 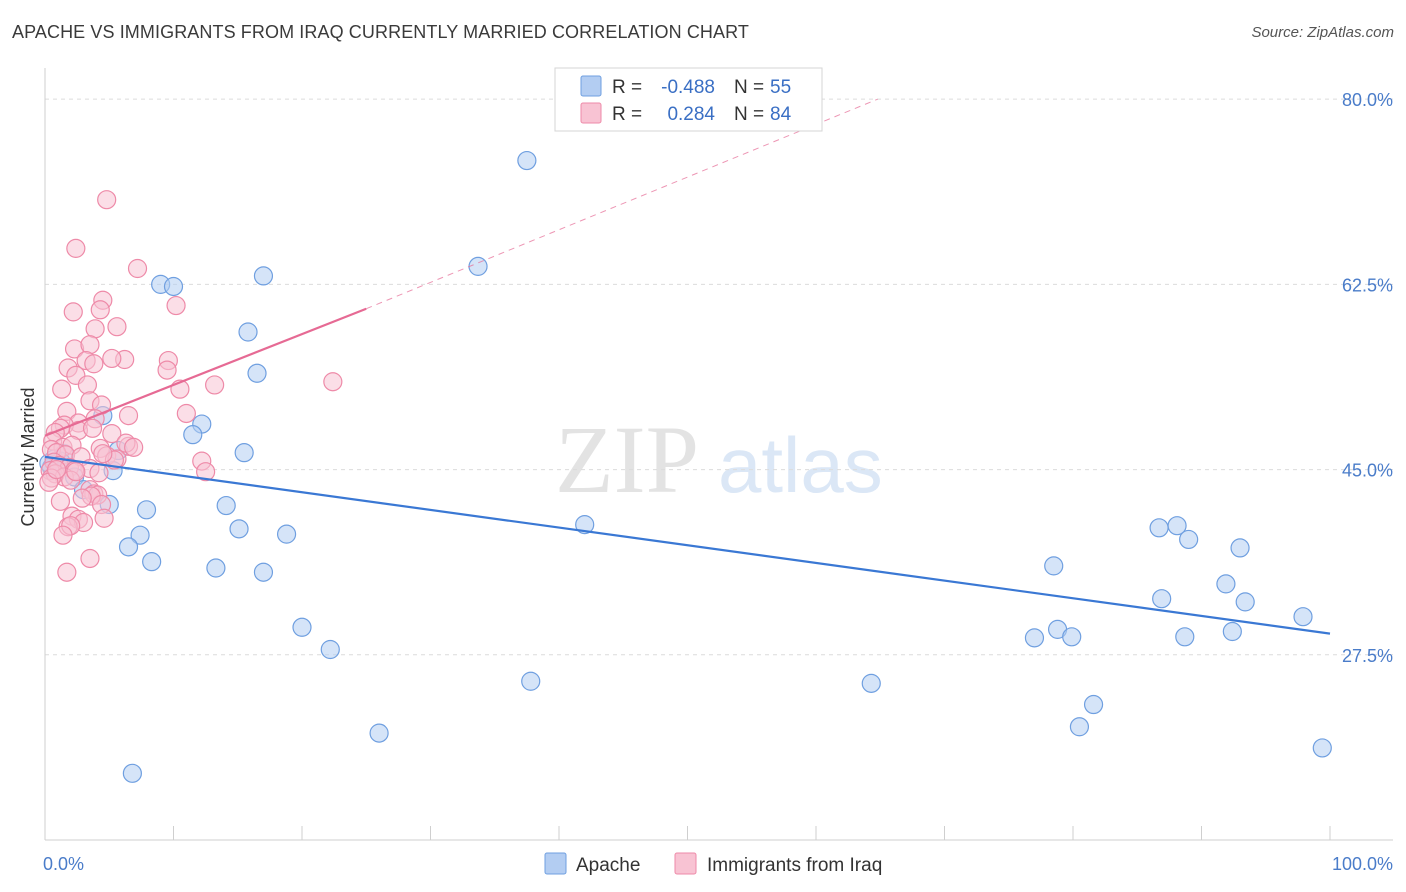 I want to click on watermark-atlas: atlas, so click(x=800, y=465).